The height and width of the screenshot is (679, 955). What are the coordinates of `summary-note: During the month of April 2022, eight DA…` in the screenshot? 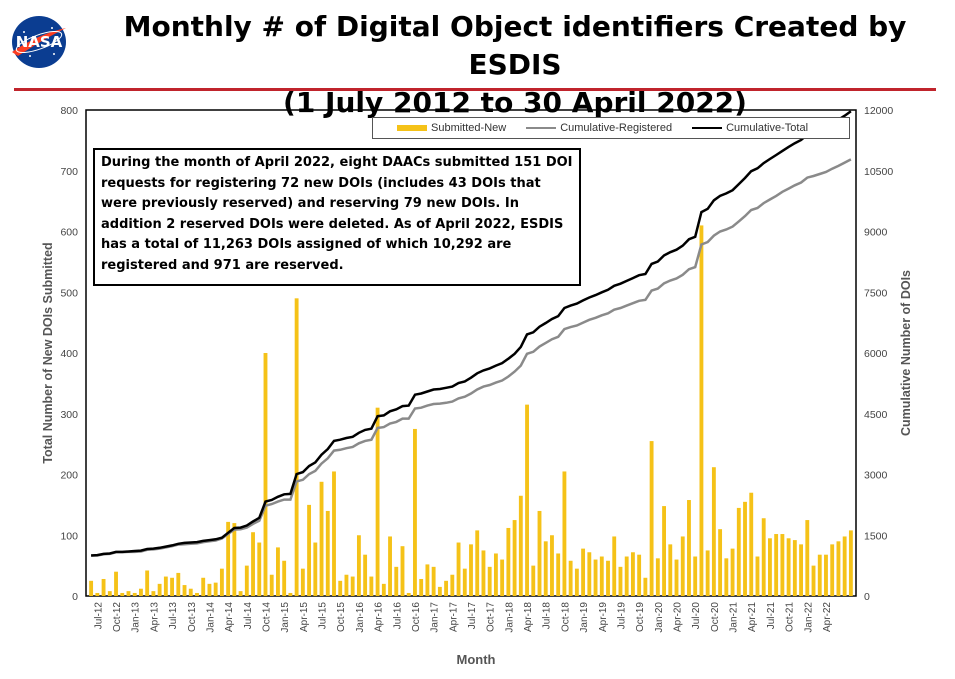 It's located at (337, 217).